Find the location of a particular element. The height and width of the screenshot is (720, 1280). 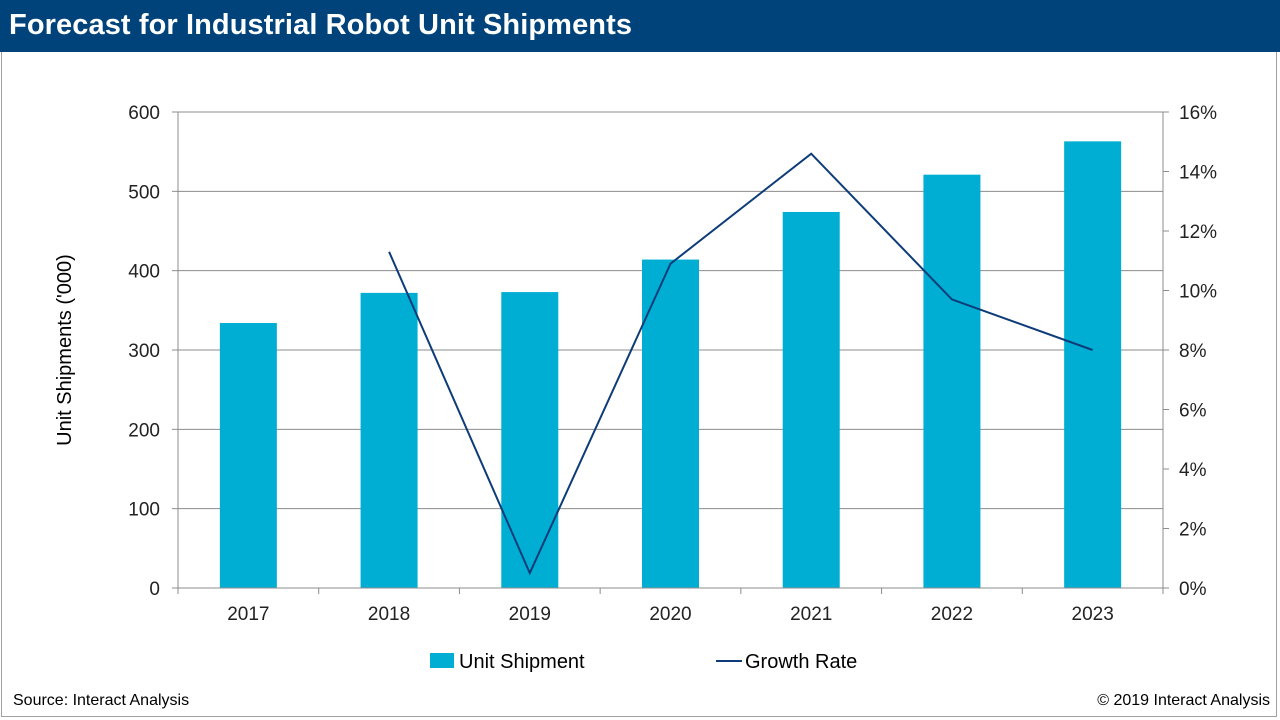

bar-2023 is located at coordinates (1093, 364).